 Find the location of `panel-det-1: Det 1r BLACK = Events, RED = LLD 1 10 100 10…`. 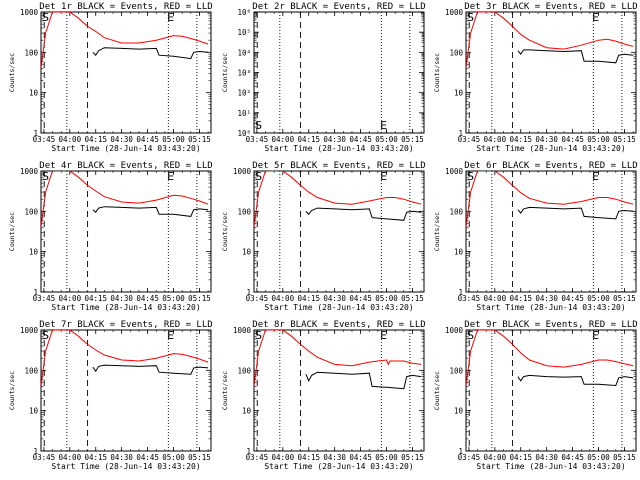

panel-det-1: Det 1r BLACK = Events, RED = LLD 1 10 100 10… is located at coordinates (110, 77).